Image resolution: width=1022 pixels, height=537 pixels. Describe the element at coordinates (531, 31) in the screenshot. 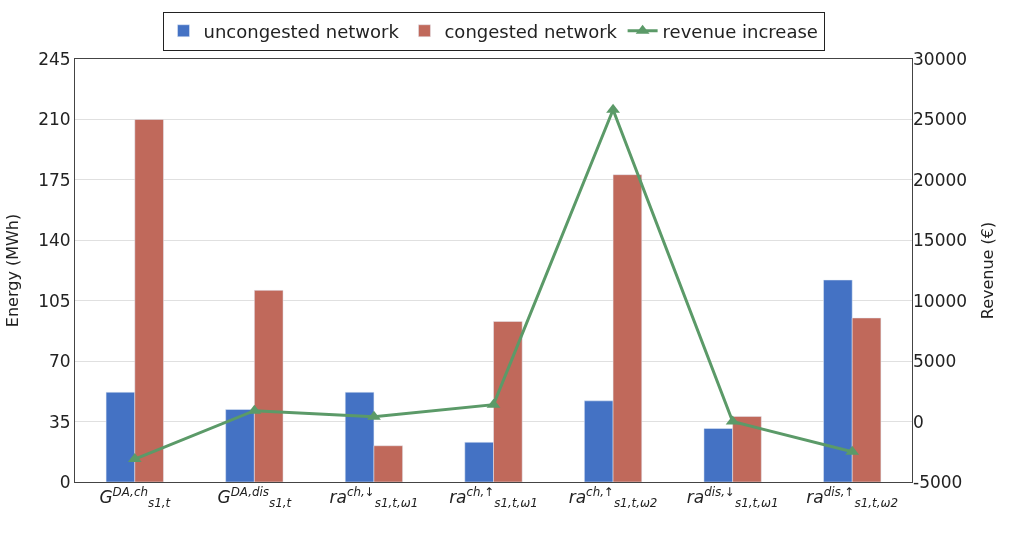

I see `legend-label: congested network` at that location.